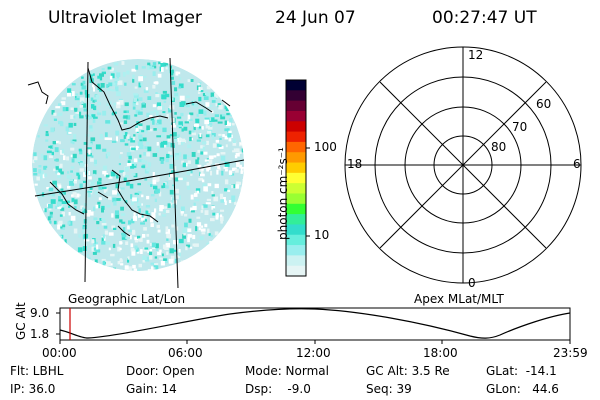 This screenshot has width=600, height=400. Describe the element at coordinates (33, 389) in the screenshot. I see `ip-status: IP: 36.0` at that location.